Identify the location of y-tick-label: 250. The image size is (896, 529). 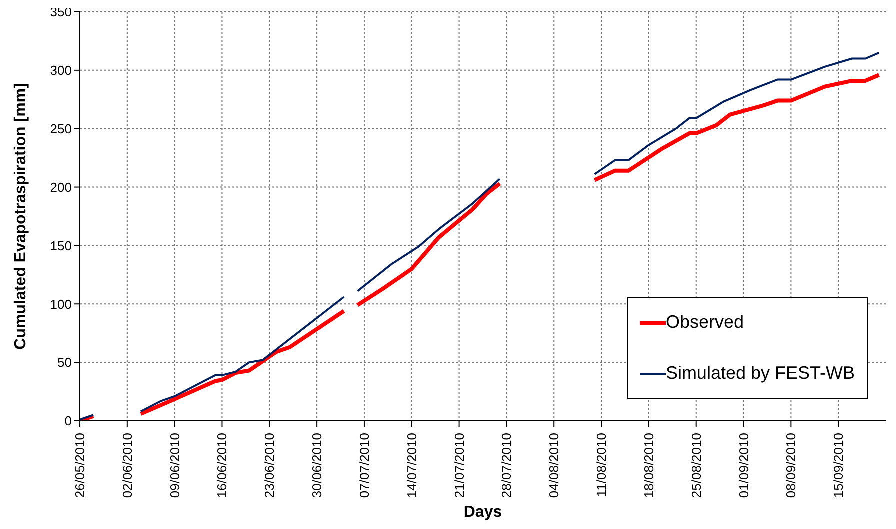
(61, 128).